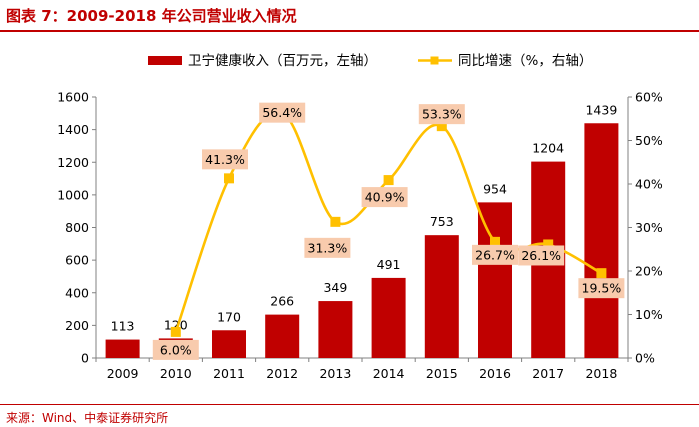 This screenshot has width=699, height=427. I want to click on growth-value-label: 19.5%, so click(602, 288).